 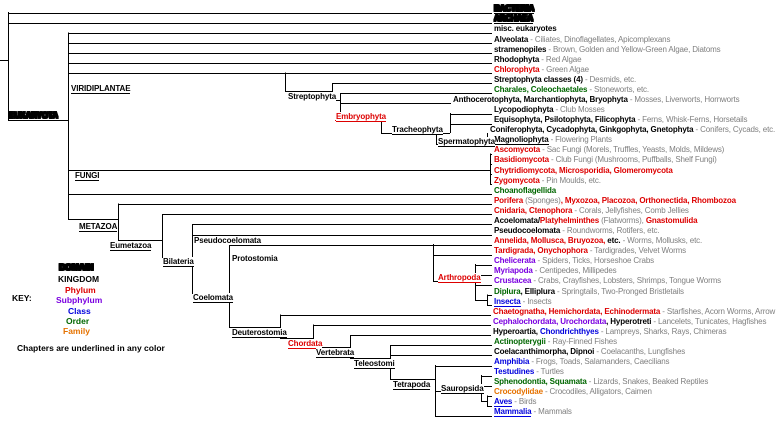 What do you see at coordinates (574, 271) in the screenshot?
I see `taxon-description: - Centipedes, Millipedes` at bounding box center [574, 271].